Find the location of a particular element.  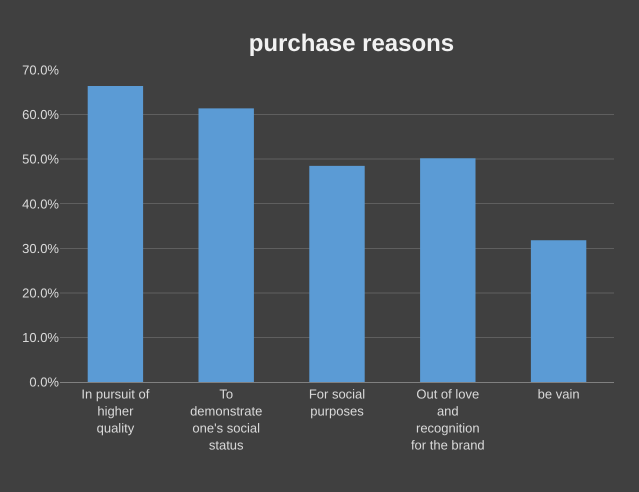

x-tick-label: Out of love and recognition for the brand is located at coordinates (447, 419).